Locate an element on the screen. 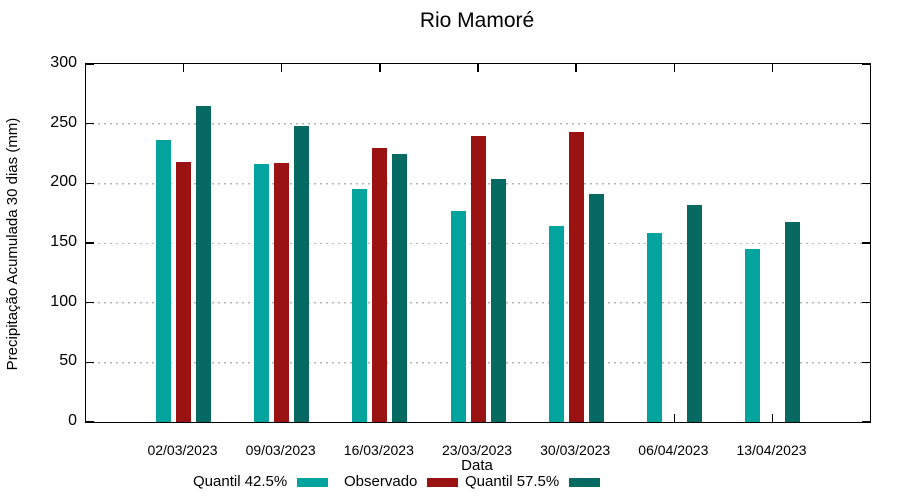  y-tick-label: 250 is located at coordinates (63, 122).